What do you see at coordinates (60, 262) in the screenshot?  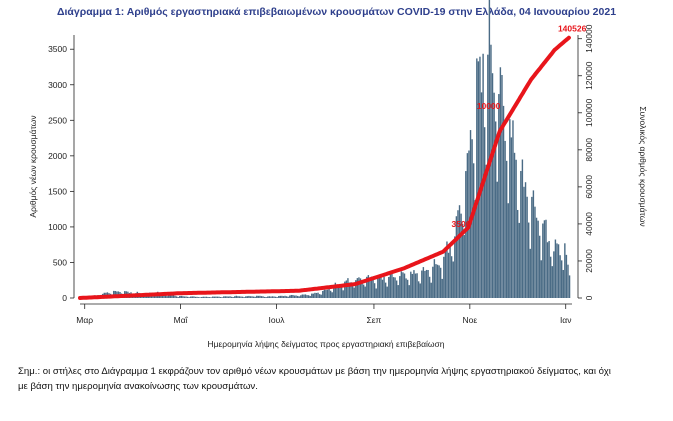 I see `left-y-tick-label: 500` at bounding box center [60, 262].